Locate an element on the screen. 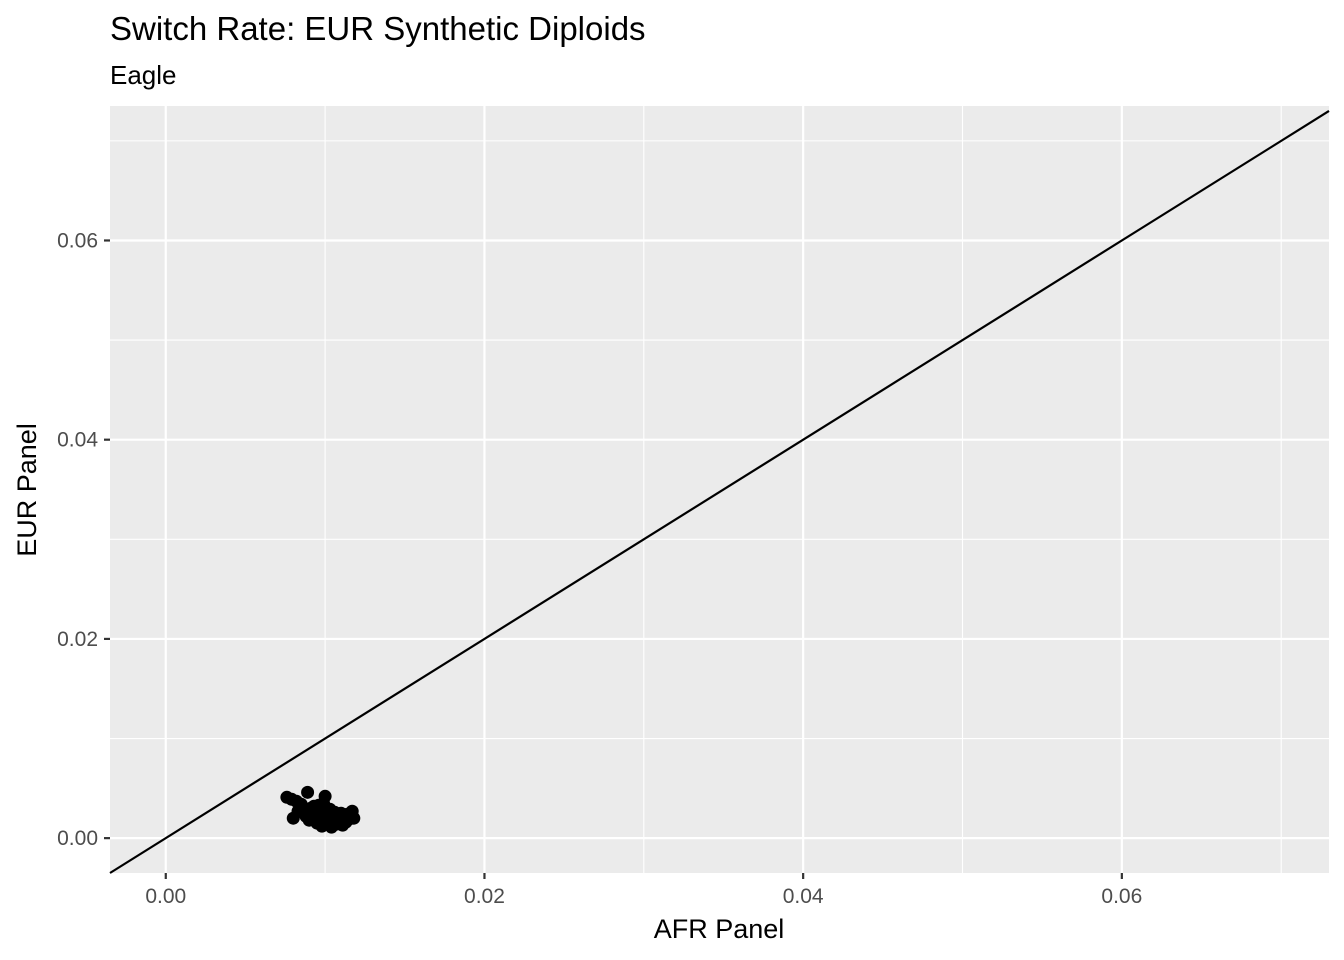 The height and width of the screenshot is (960, 1344). x-tick-label: 0.02 is located at coordinates (484, 896).